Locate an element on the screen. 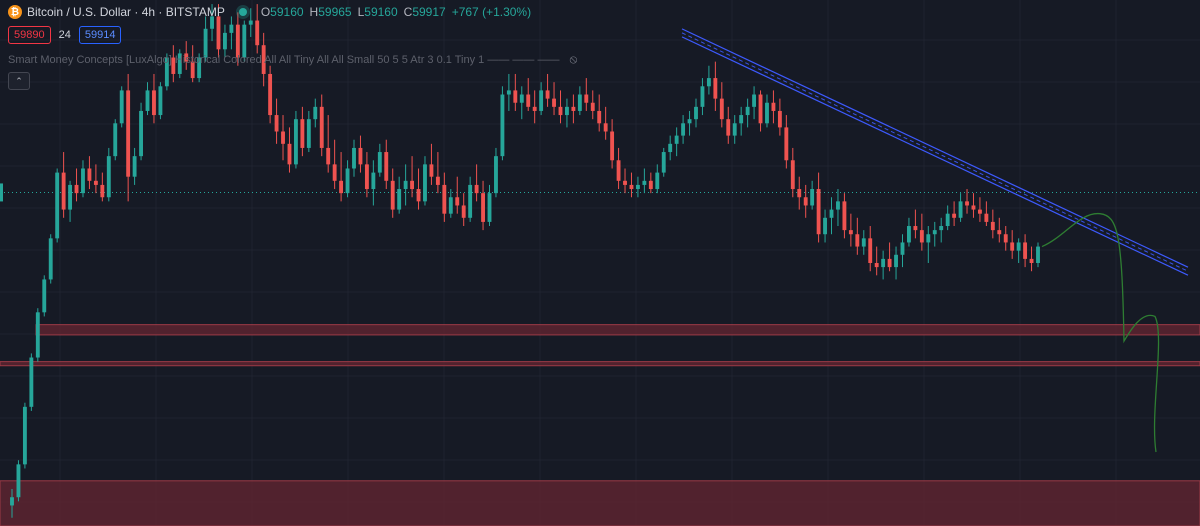  ohlc-open: O59160 is located at coordinates (282, 12).